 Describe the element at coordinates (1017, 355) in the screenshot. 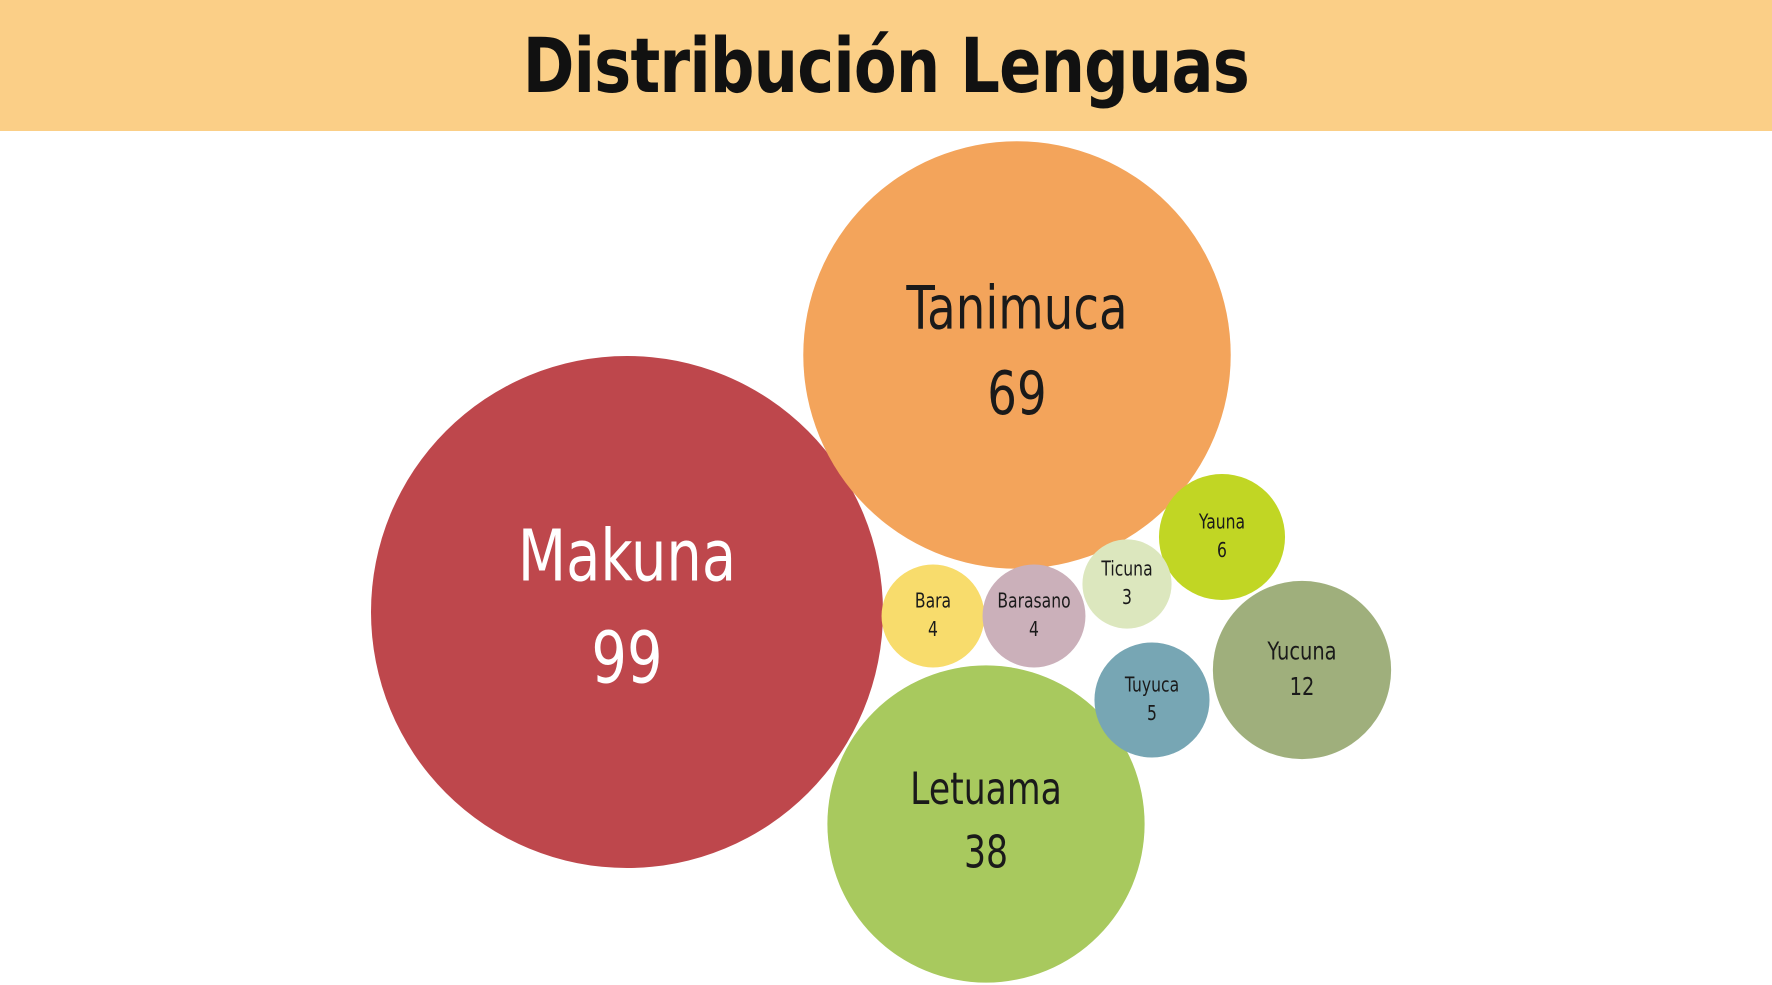

I see `bubble-tanimuca` at that location.